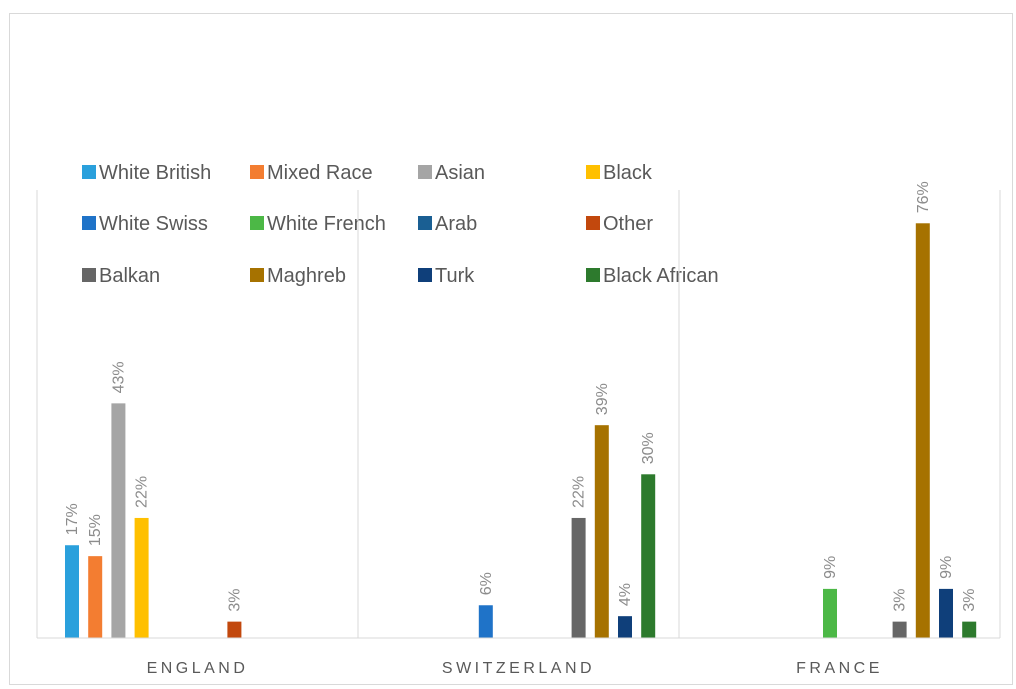 The height and width of the screenshot is (689, 1016). Describe the element at coordinates (661, 276) in the screenshot. I see `legend-label-black-african: Black African` at that location.